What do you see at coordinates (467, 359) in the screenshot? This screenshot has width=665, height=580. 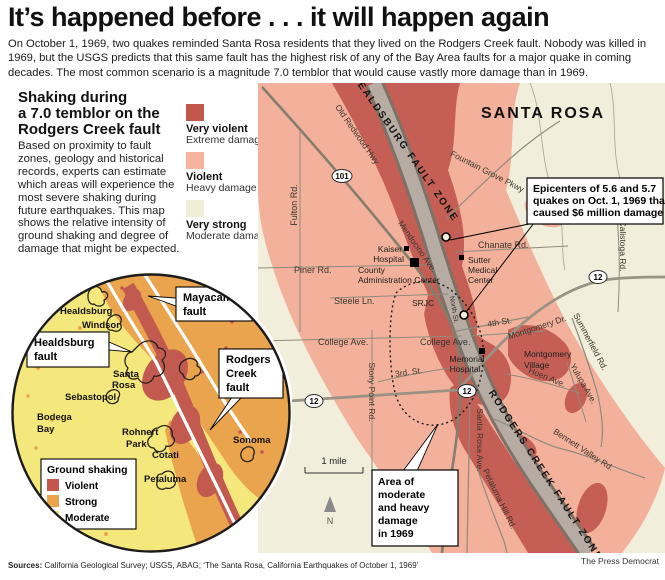 I see `memorial-label: Memorial` at bounding box center [467, 359].